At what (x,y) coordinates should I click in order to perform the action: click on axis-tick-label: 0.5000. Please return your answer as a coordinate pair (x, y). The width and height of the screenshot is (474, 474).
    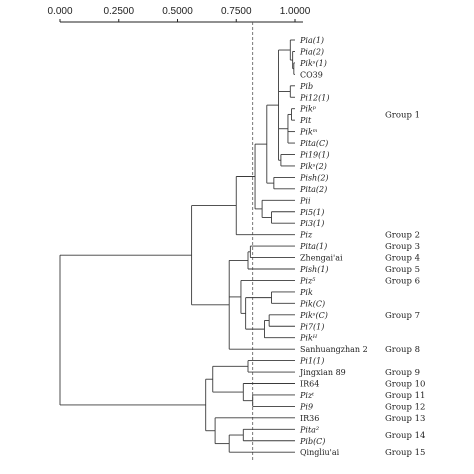
    Looking at the image, I should click on (177, 11).